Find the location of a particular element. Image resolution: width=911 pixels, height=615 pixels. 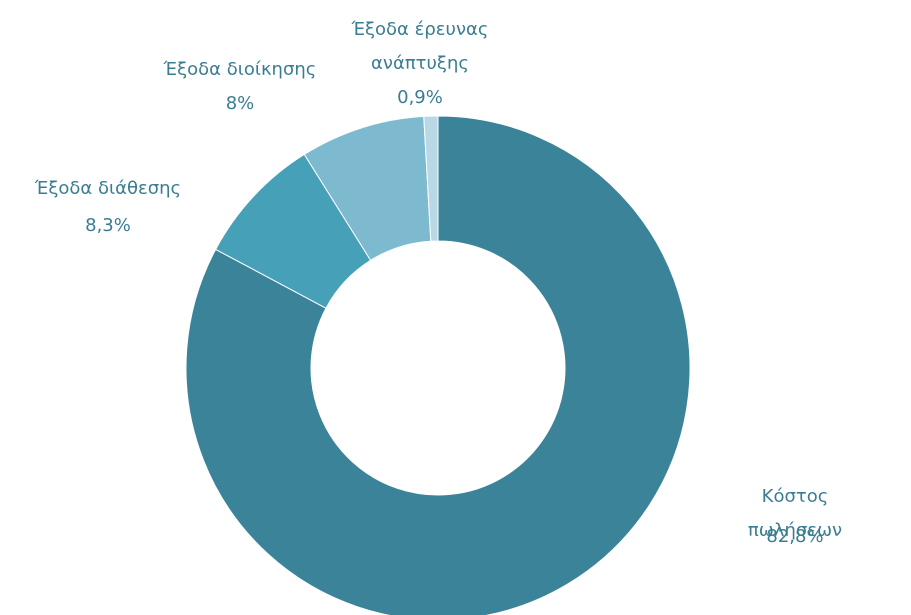

value-label: 8% is located at coordinates (240, 103).